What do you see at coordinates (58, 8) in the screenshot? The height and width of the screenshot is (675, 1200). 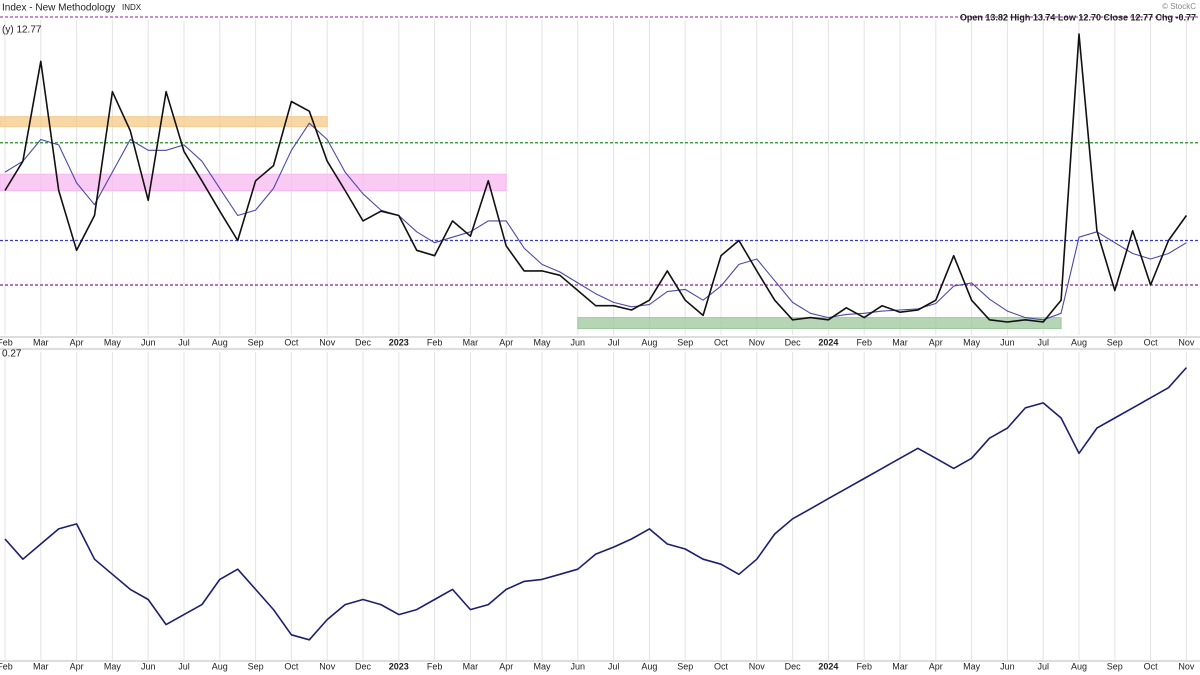 I see `chart-title: Index - New Methodology` at bounding box center [58, 8].